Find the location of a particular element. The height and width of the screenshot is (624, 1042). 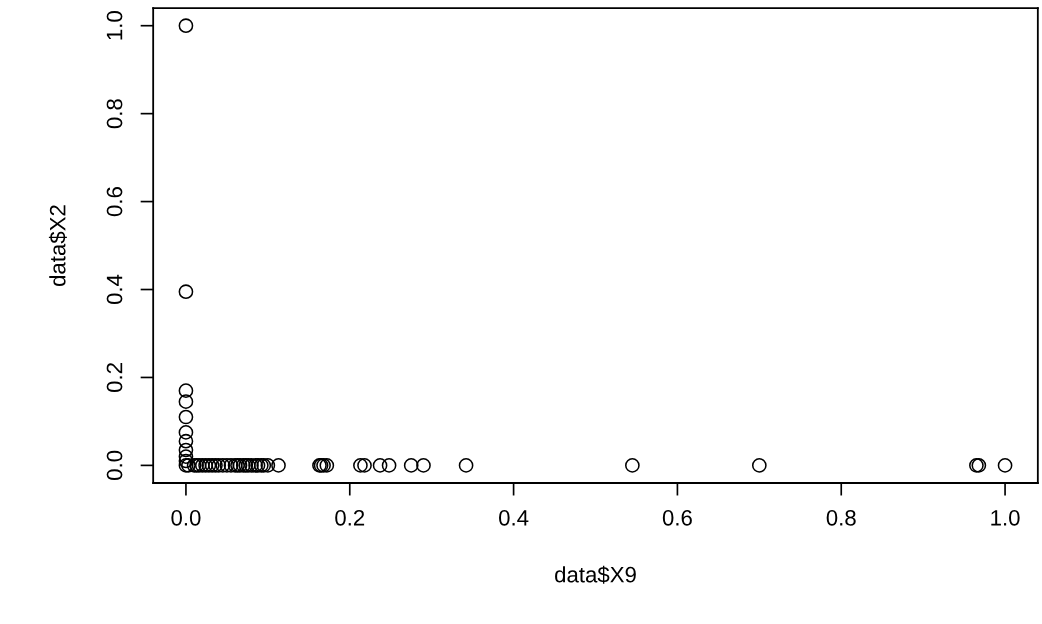

x-tick-label: 0.8 is located at coordinates (841, 517).